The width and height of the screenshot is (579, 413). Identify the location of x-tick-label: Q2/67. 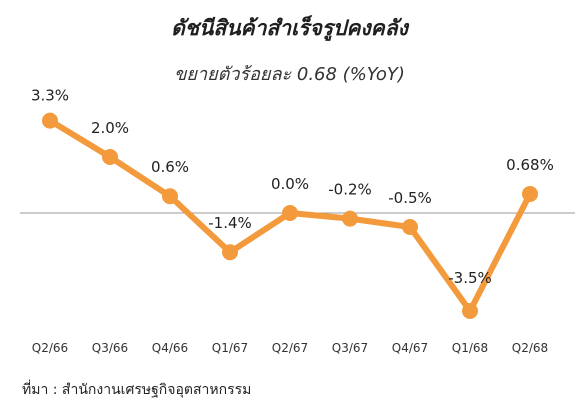
(290, 348).